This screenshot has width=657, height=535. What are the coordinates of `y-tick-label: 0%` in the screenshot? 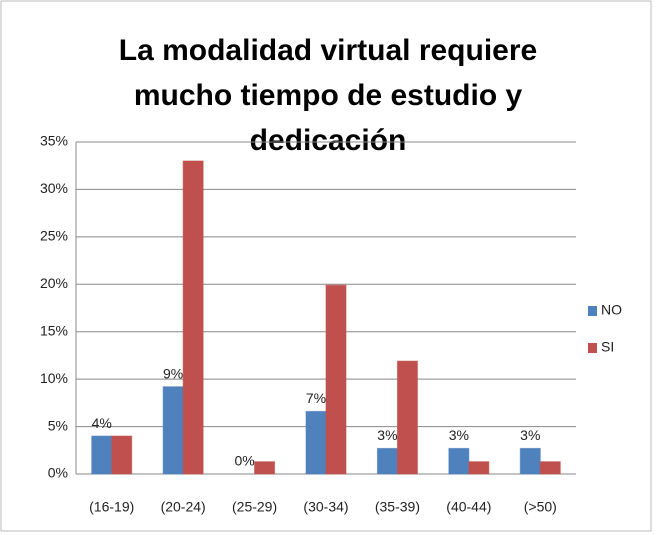 It's located at (58, 473).